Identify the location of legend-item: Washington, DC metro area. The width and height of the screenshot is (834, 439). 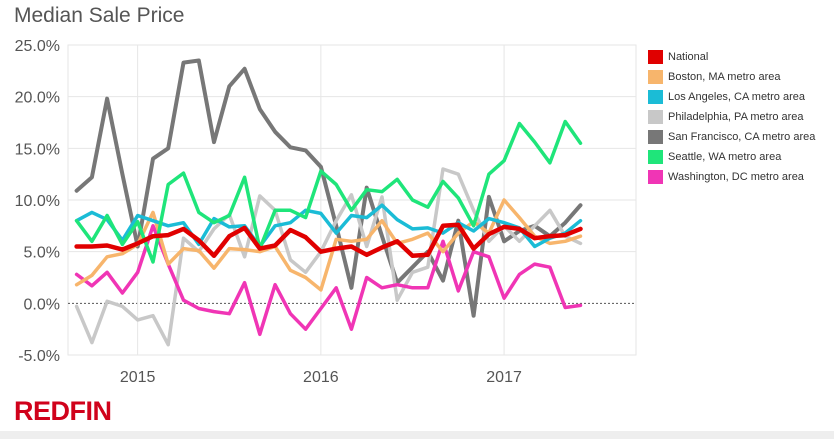
(731, 177).